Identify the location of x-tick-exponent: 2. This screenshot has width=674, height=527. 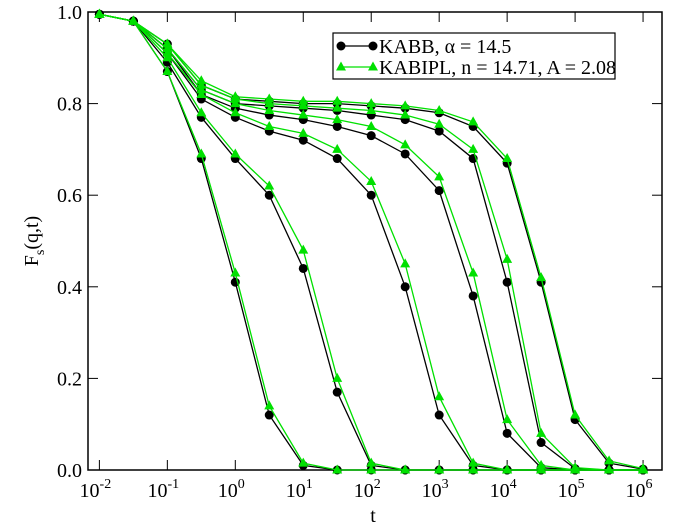
(377, 484).